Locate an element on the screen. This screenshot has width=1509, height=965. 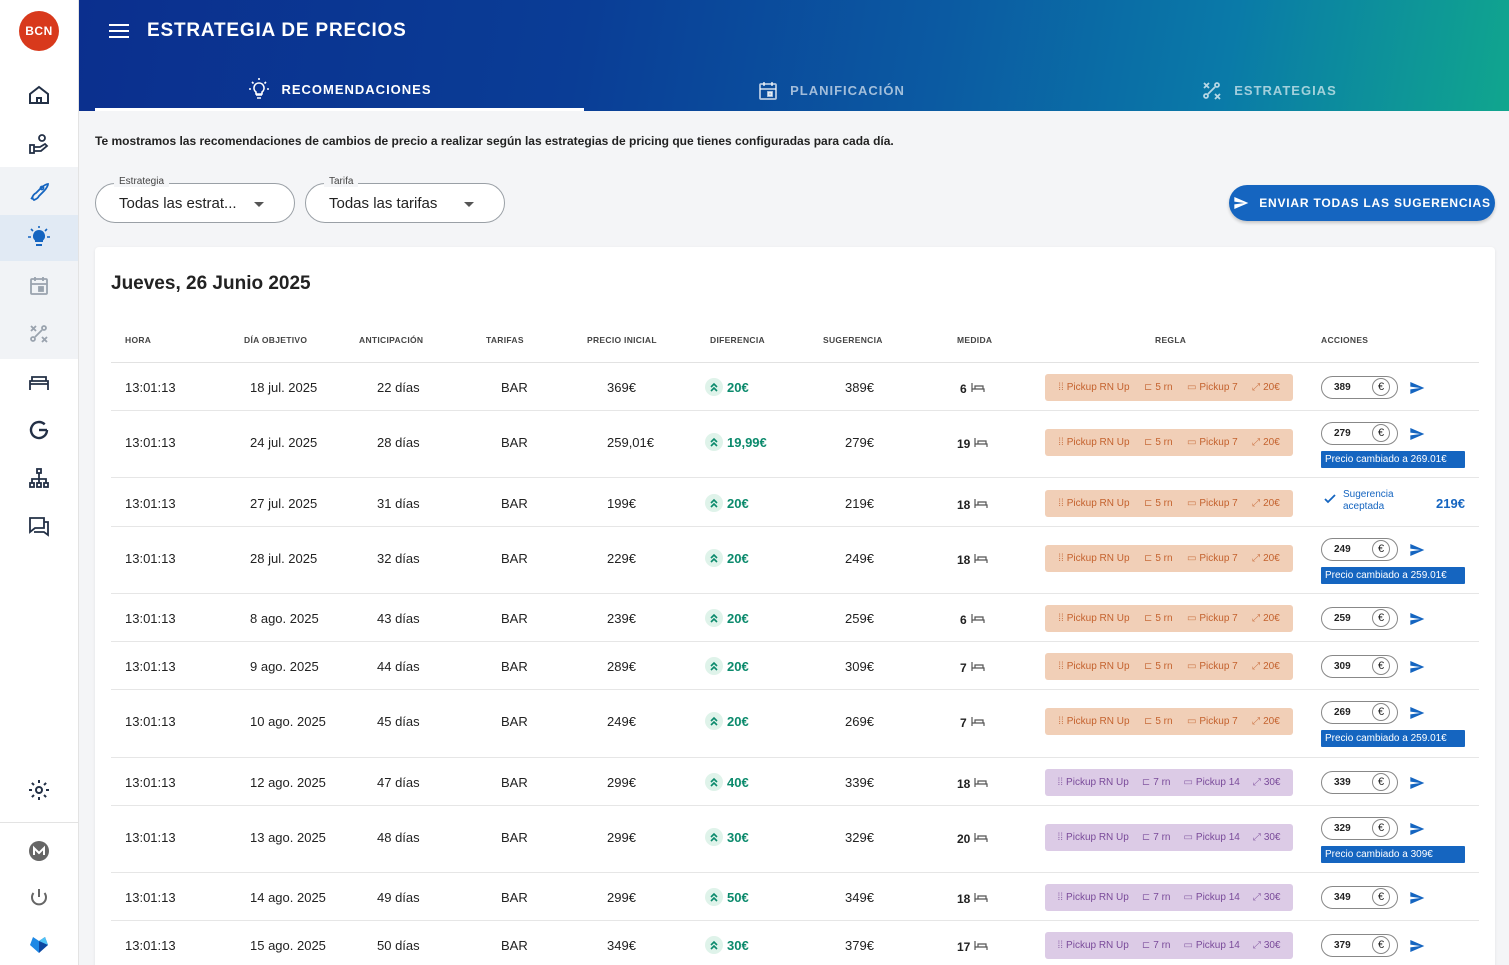
price-input: 269 € is located at coordinates (1359, 712).